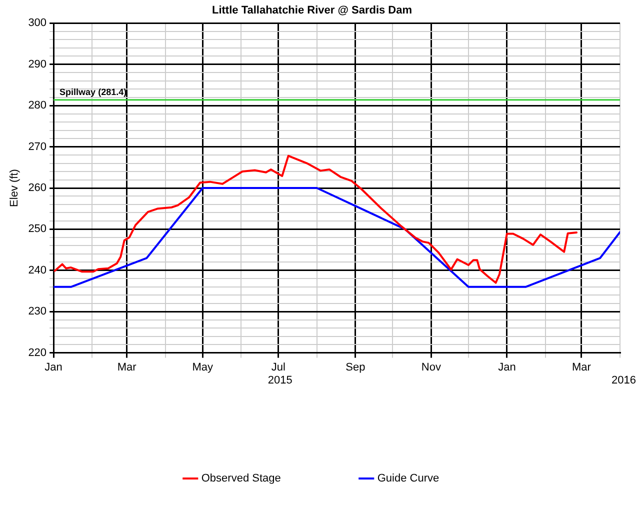 The height and width of the screenshot is (514, 640). Describe the element at coordinates (312, 10) in the screenshot. I see `chart-title: Little Tallahatchie River @ Sardis Dam` at that location.